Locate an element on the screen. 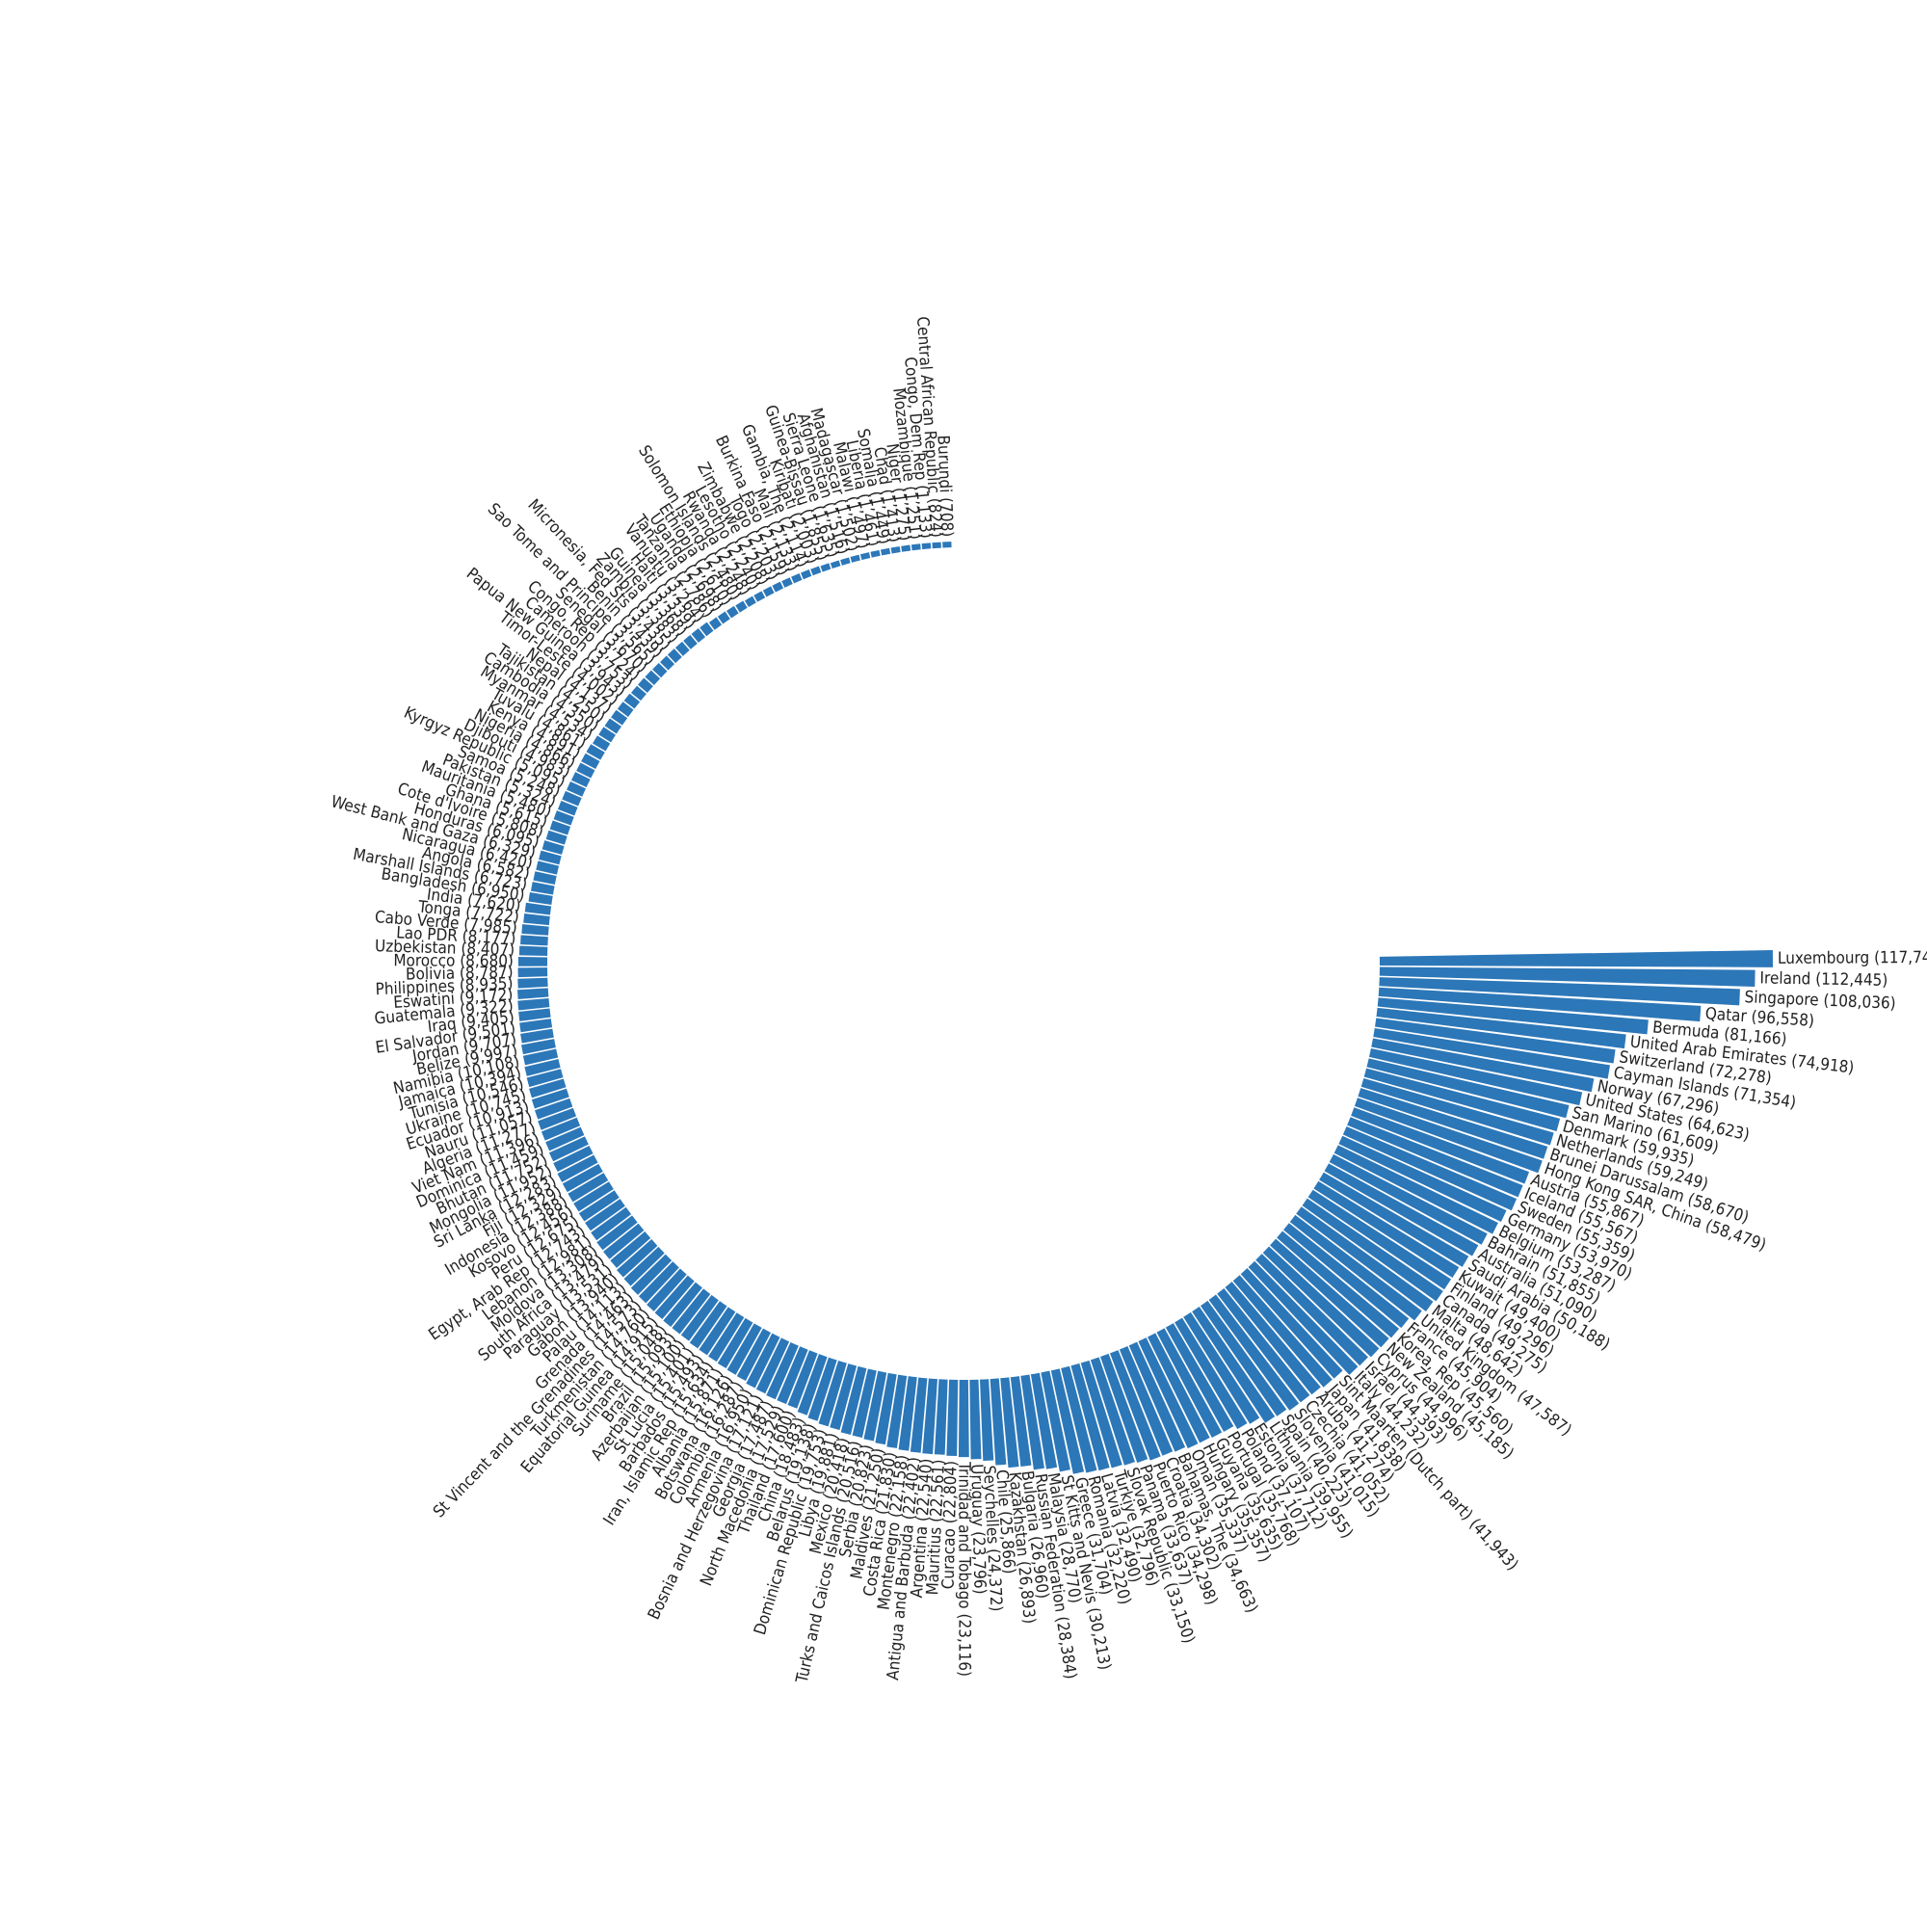 This screenshot has height=1932, width=1927. bar-curacao is located at coordinates (952, 1417).